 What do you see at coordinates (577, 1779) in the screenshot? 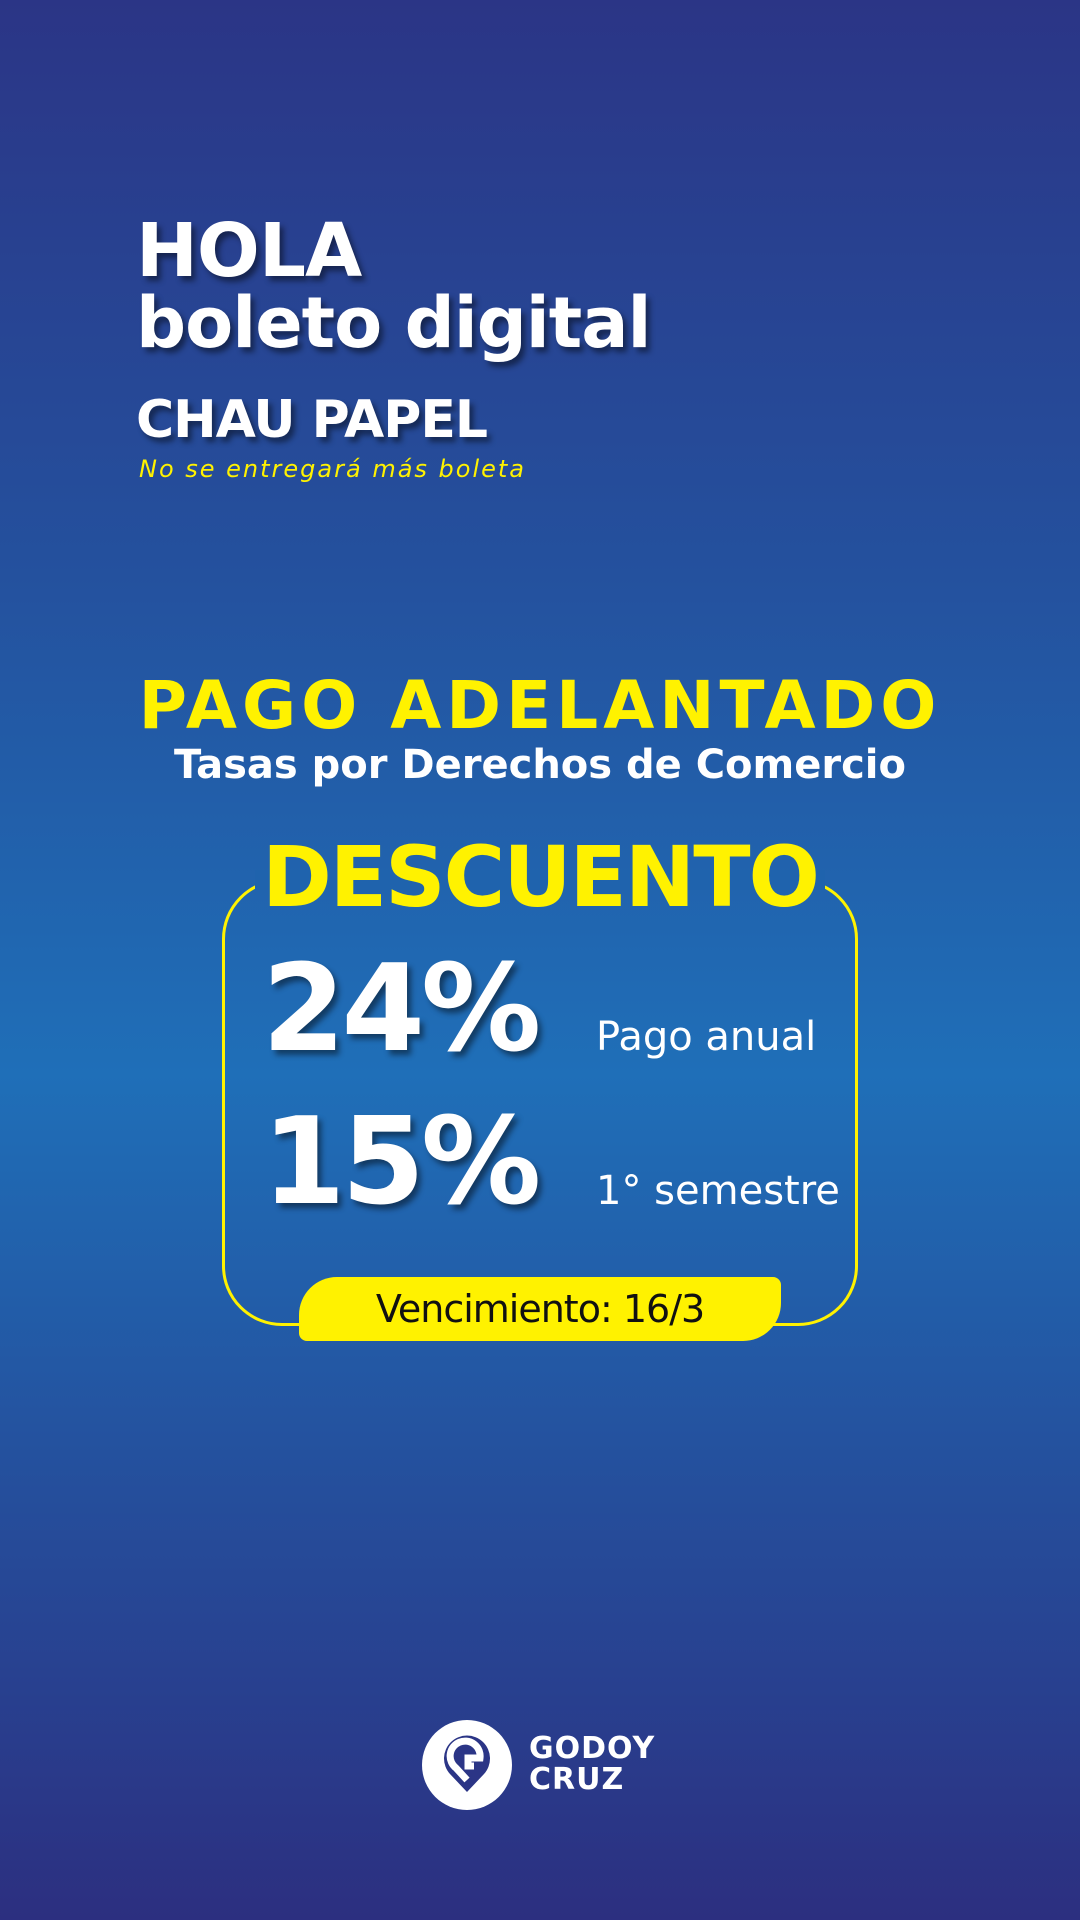
I see `brand-name-line2: CRUZ` at bounding box center [577, 1779].